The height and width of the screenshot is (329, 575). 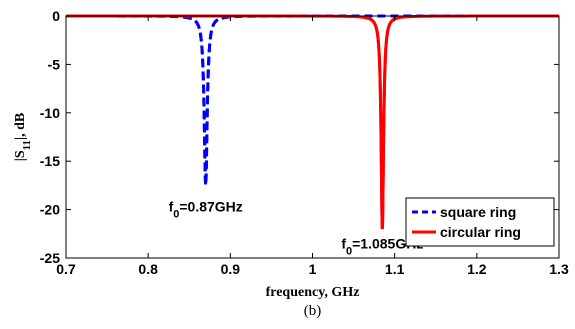 I want to click on legend-box, so click(x=480, y=222).